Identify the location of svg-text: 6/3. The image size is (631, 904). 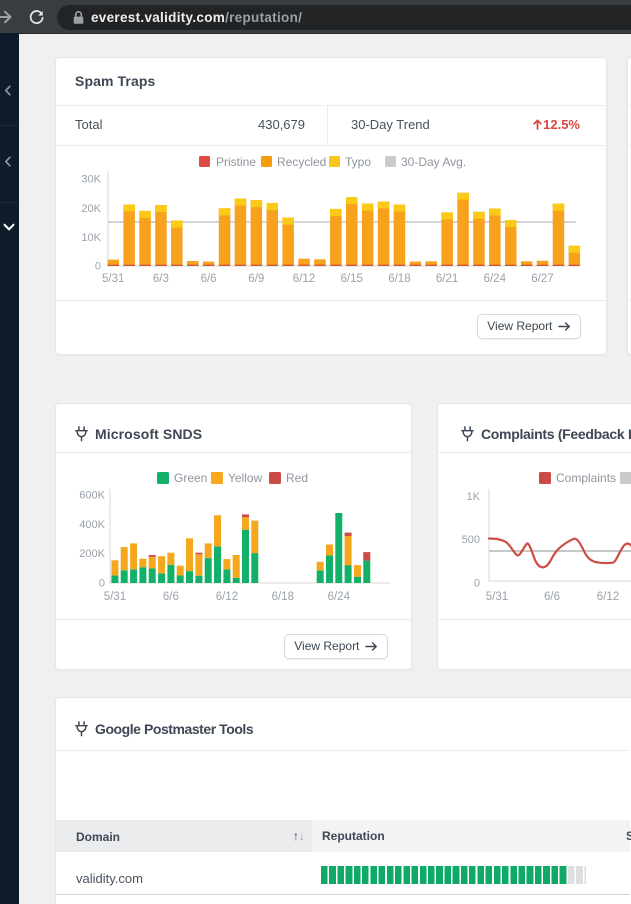
(161, 279).